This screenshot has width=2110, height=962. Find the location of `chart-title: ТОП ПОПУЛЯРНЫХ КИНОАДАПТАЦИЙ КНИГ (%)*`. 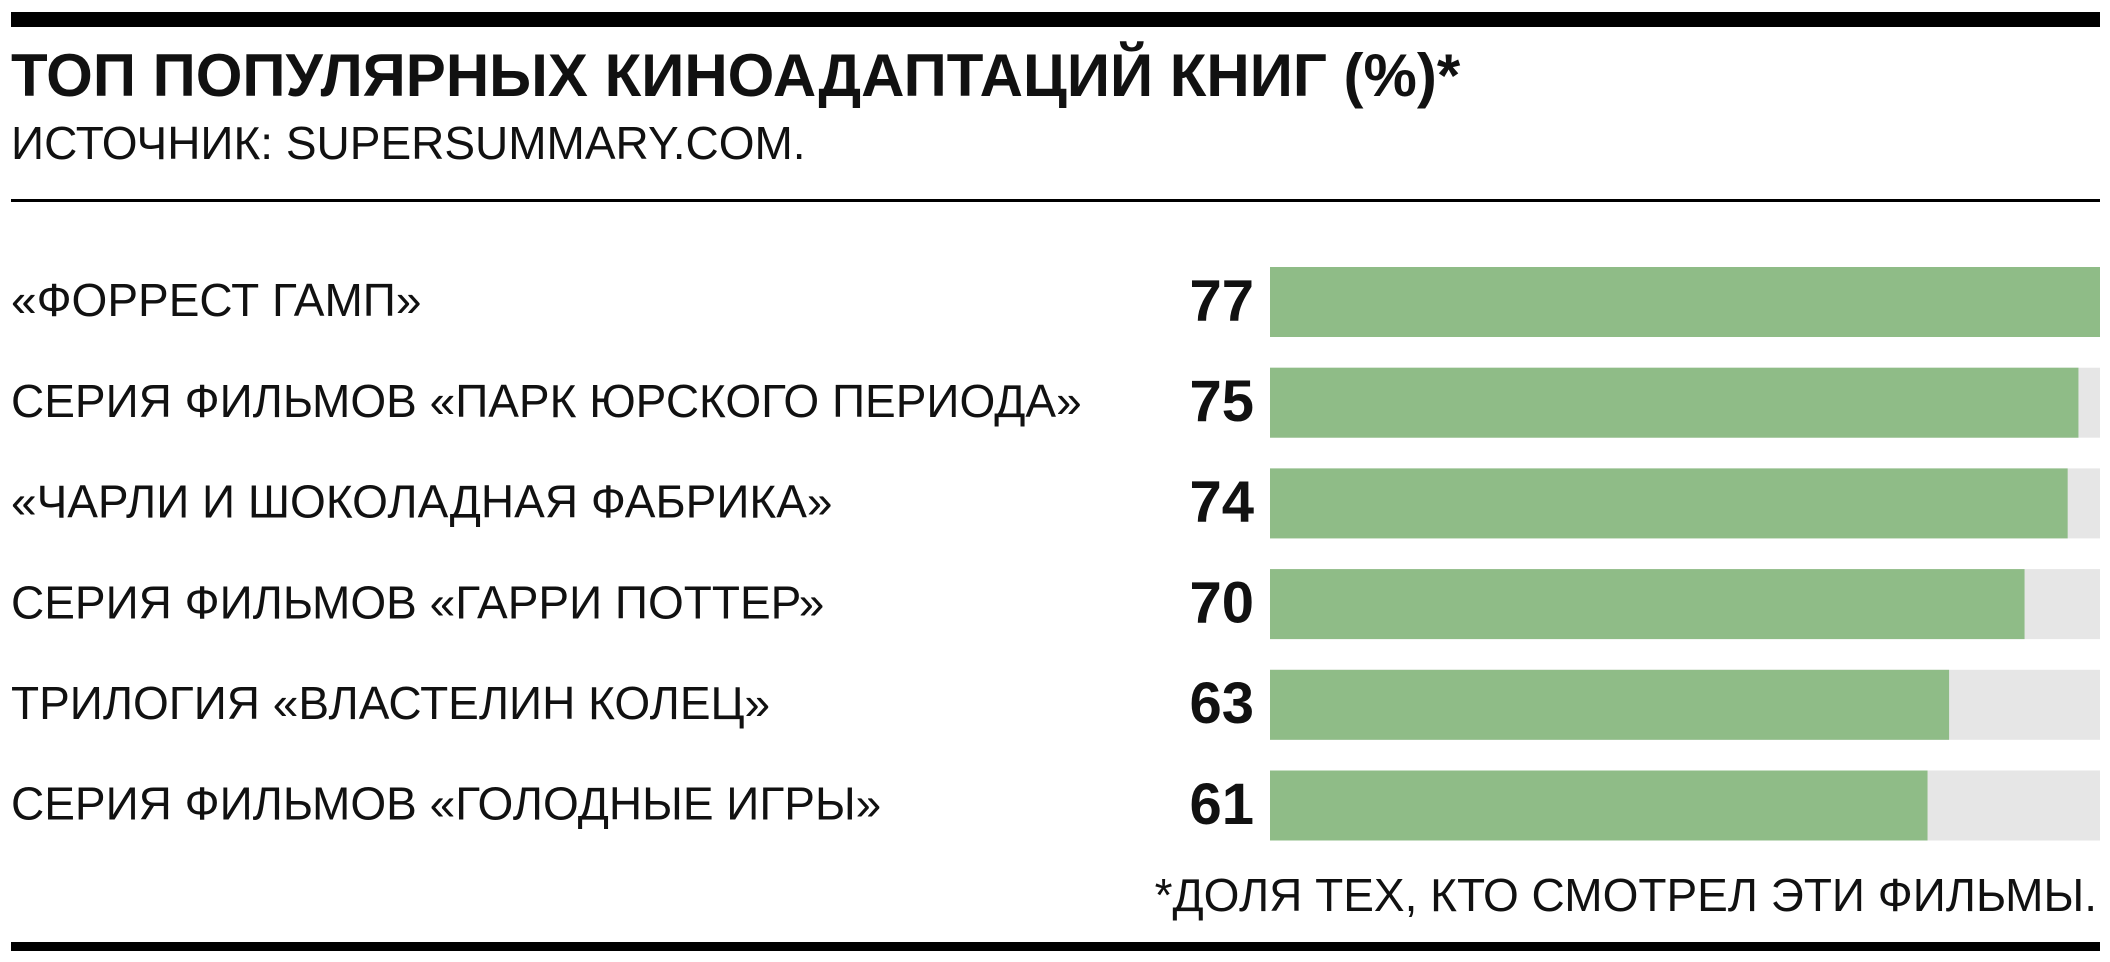

chart-title: ТОП ПОПУЛЯРНЫХ КИНОАДАПТАЦИЙ КНИГ (%)* is located at coordinates (736, 75).